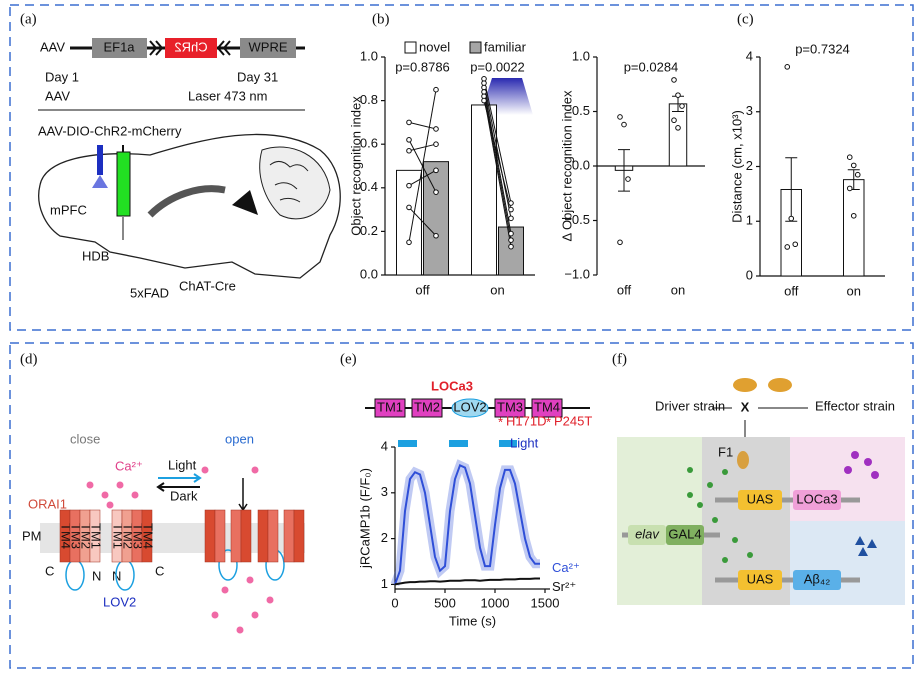 The image size is (923, 673). Describe the element at coordinates (524, 442) in the screenshot. I see `light-label: Light` at that location.